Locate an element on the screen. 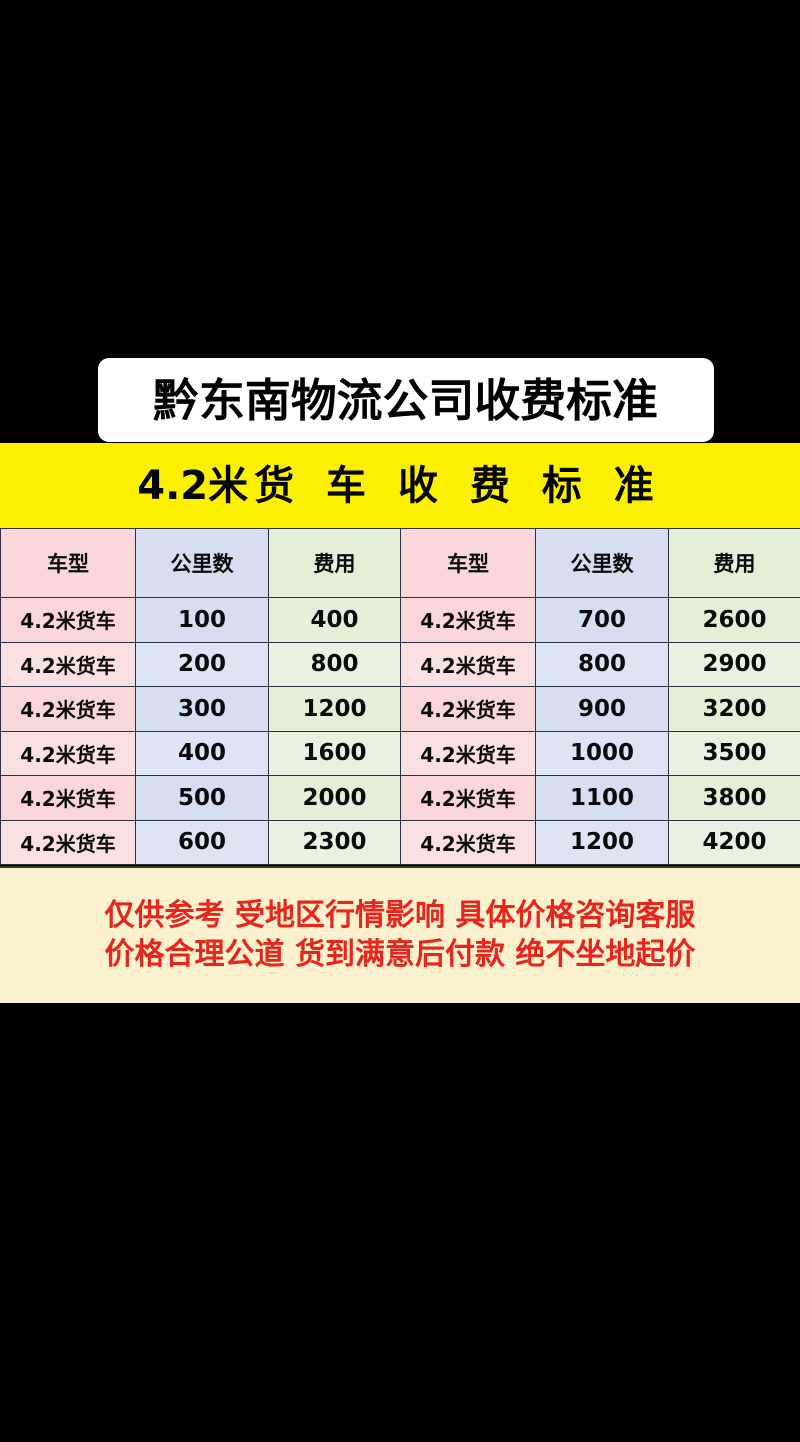 The image size is (800, 1442). table-row: 4.2米货车 500 2000 4.2米货车 1100 3800 is located at coordinates (400, 798).